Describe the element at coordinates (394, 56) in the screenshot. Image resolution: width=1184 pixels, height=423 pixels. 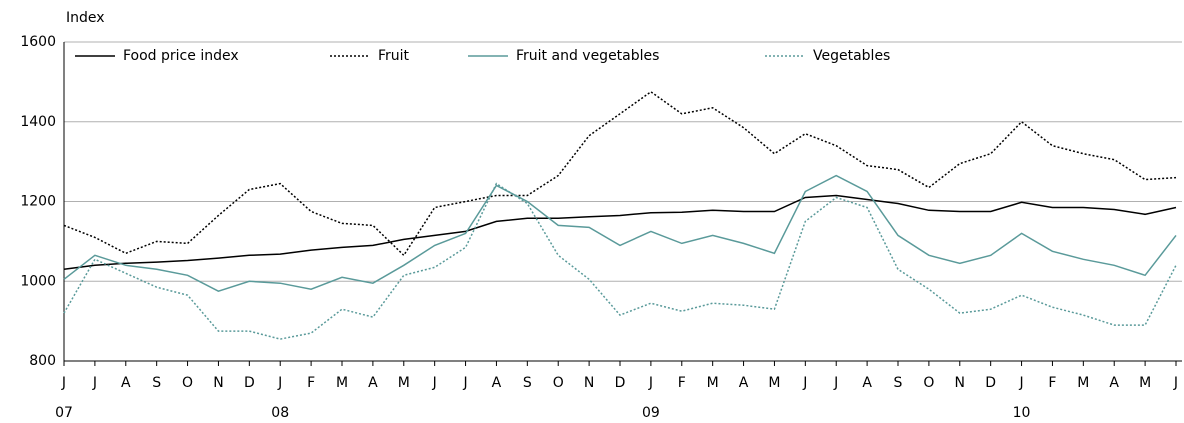
I see `legend-label: Fruit` at that location.